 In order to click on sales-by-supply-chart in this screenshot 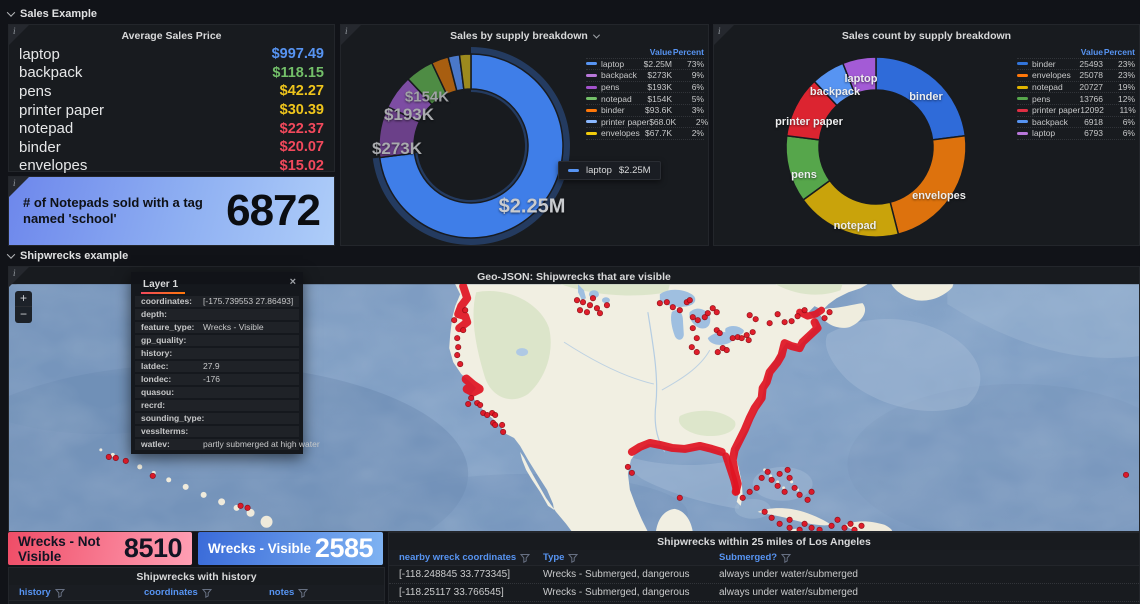, I will do `click(524, 135)`.